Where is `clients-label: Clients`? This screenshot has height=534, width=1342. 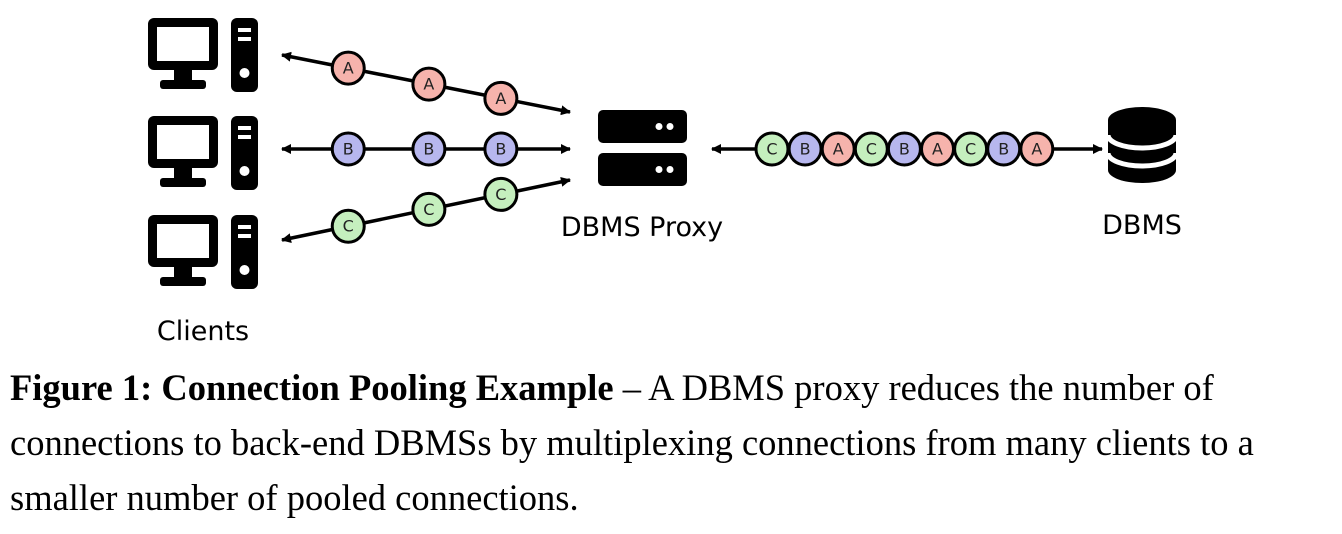
clients-label: Clients is located at coordinates (203, 331).